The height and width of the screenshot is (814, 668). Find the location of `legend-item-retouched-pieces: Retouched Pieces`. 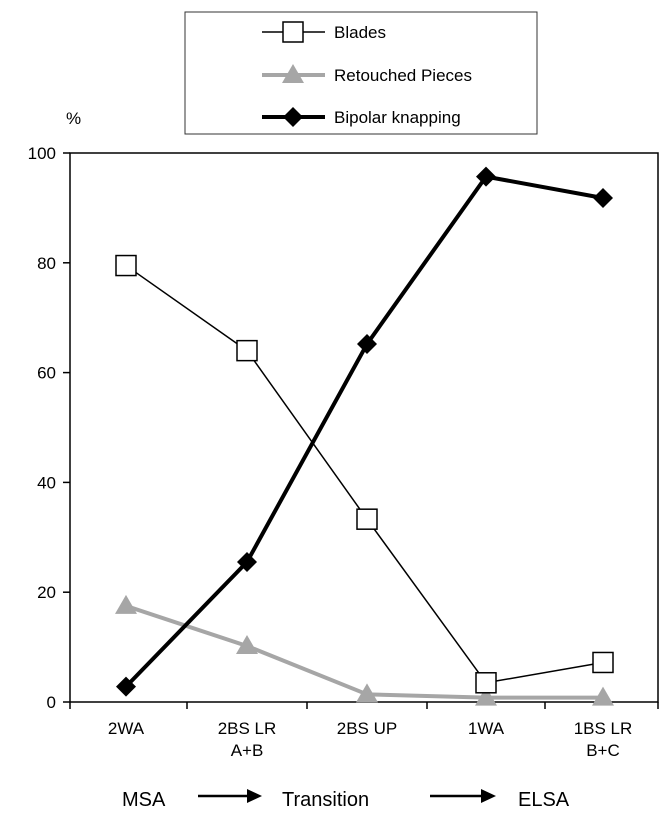

legend-item-retouched-pieces: Retouched Pieces is located at coordinates (367, 74).